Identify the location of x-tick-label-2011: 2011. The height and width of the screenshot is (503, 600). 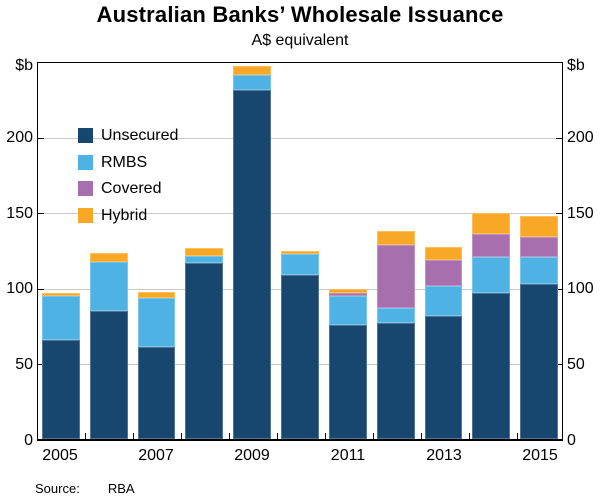
(348, 455).